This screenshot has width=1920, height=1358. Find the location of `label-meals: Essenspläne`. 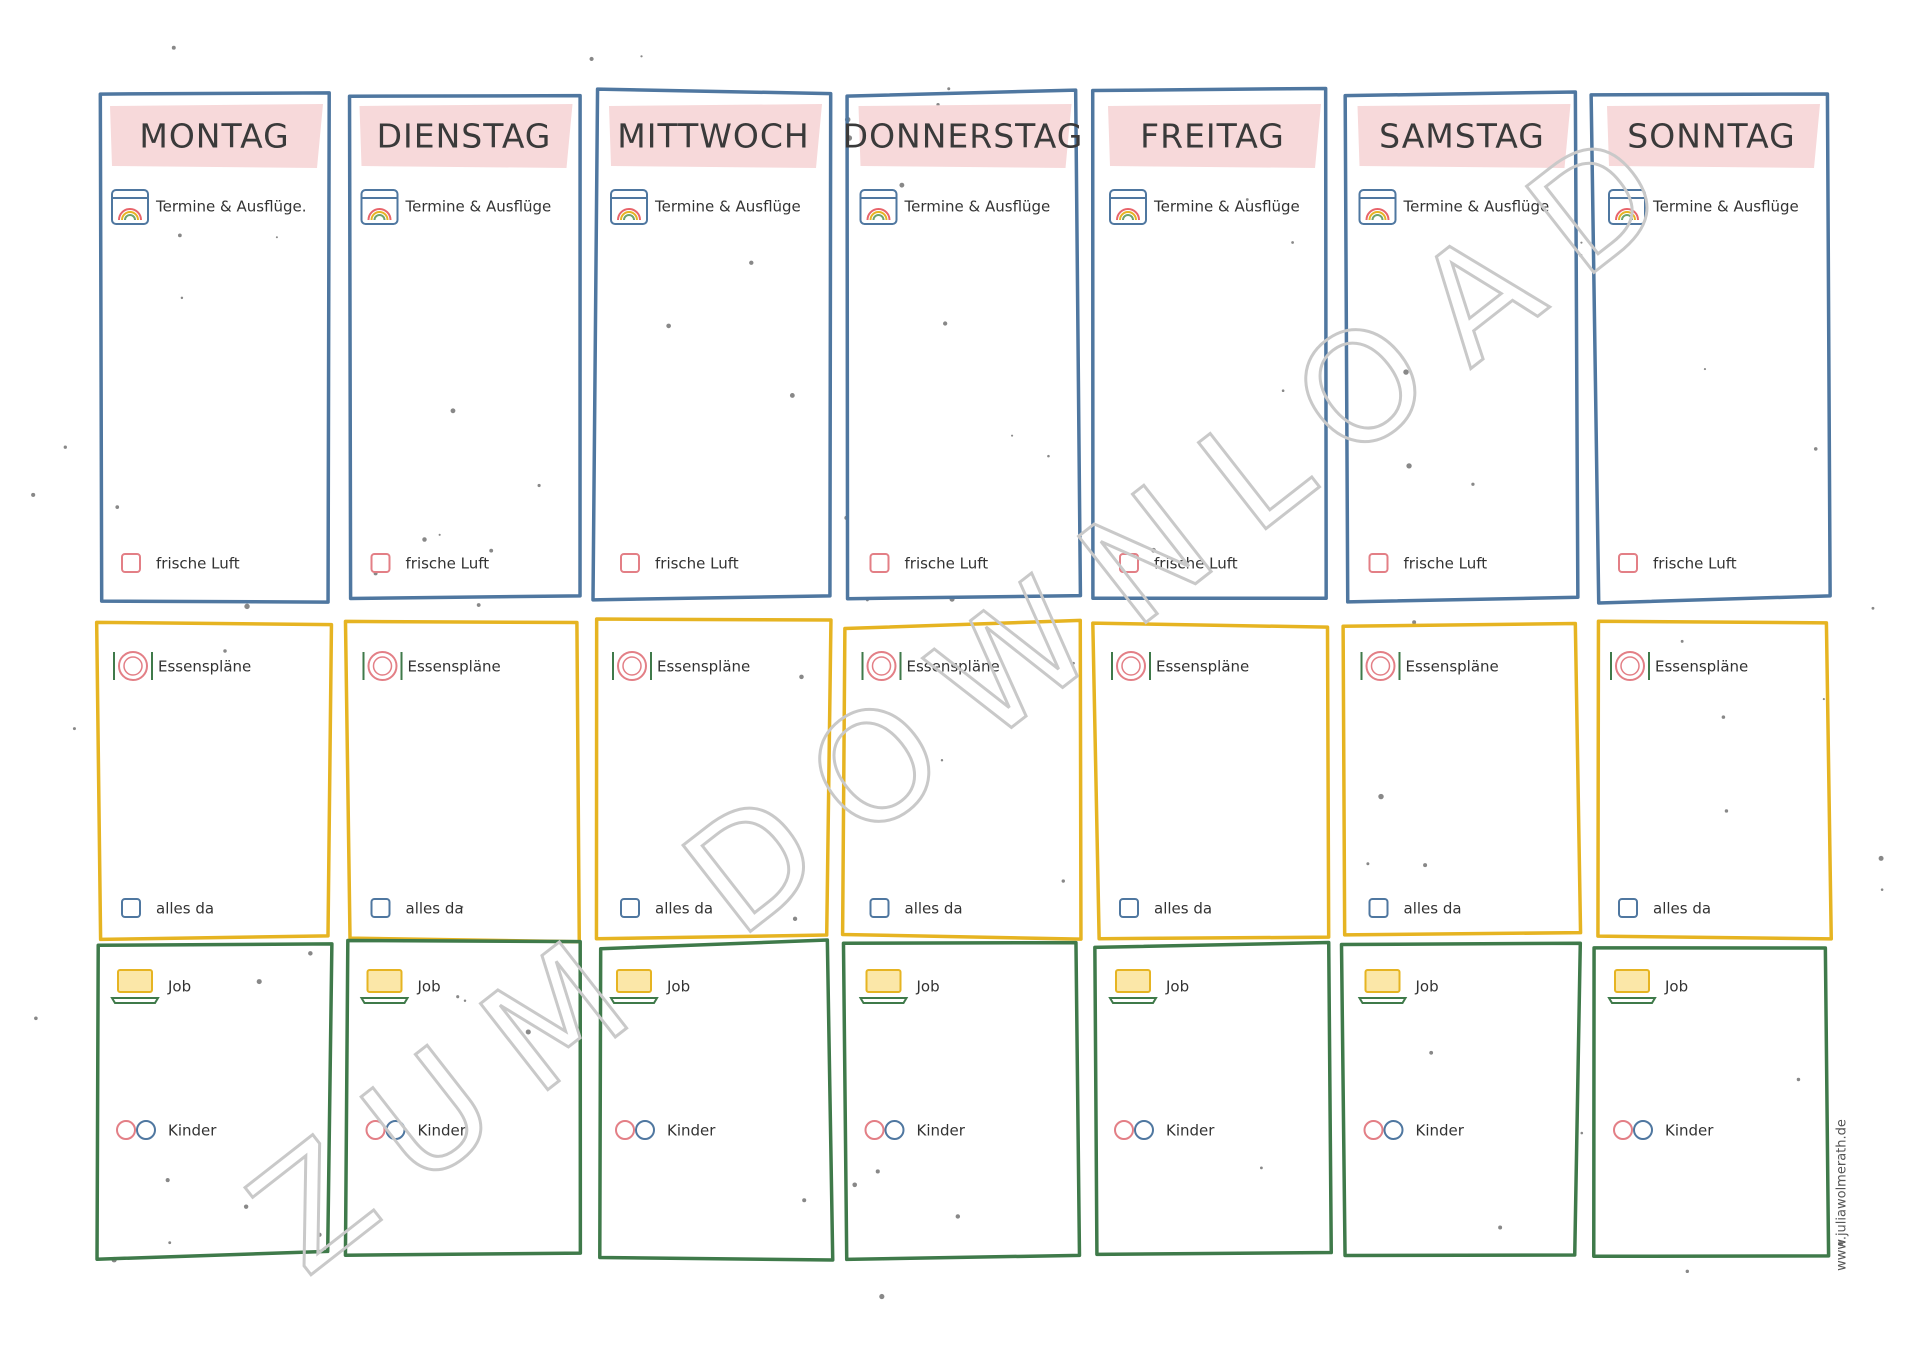

label-meals: Essenspläne is located at coordinates (953, 667).